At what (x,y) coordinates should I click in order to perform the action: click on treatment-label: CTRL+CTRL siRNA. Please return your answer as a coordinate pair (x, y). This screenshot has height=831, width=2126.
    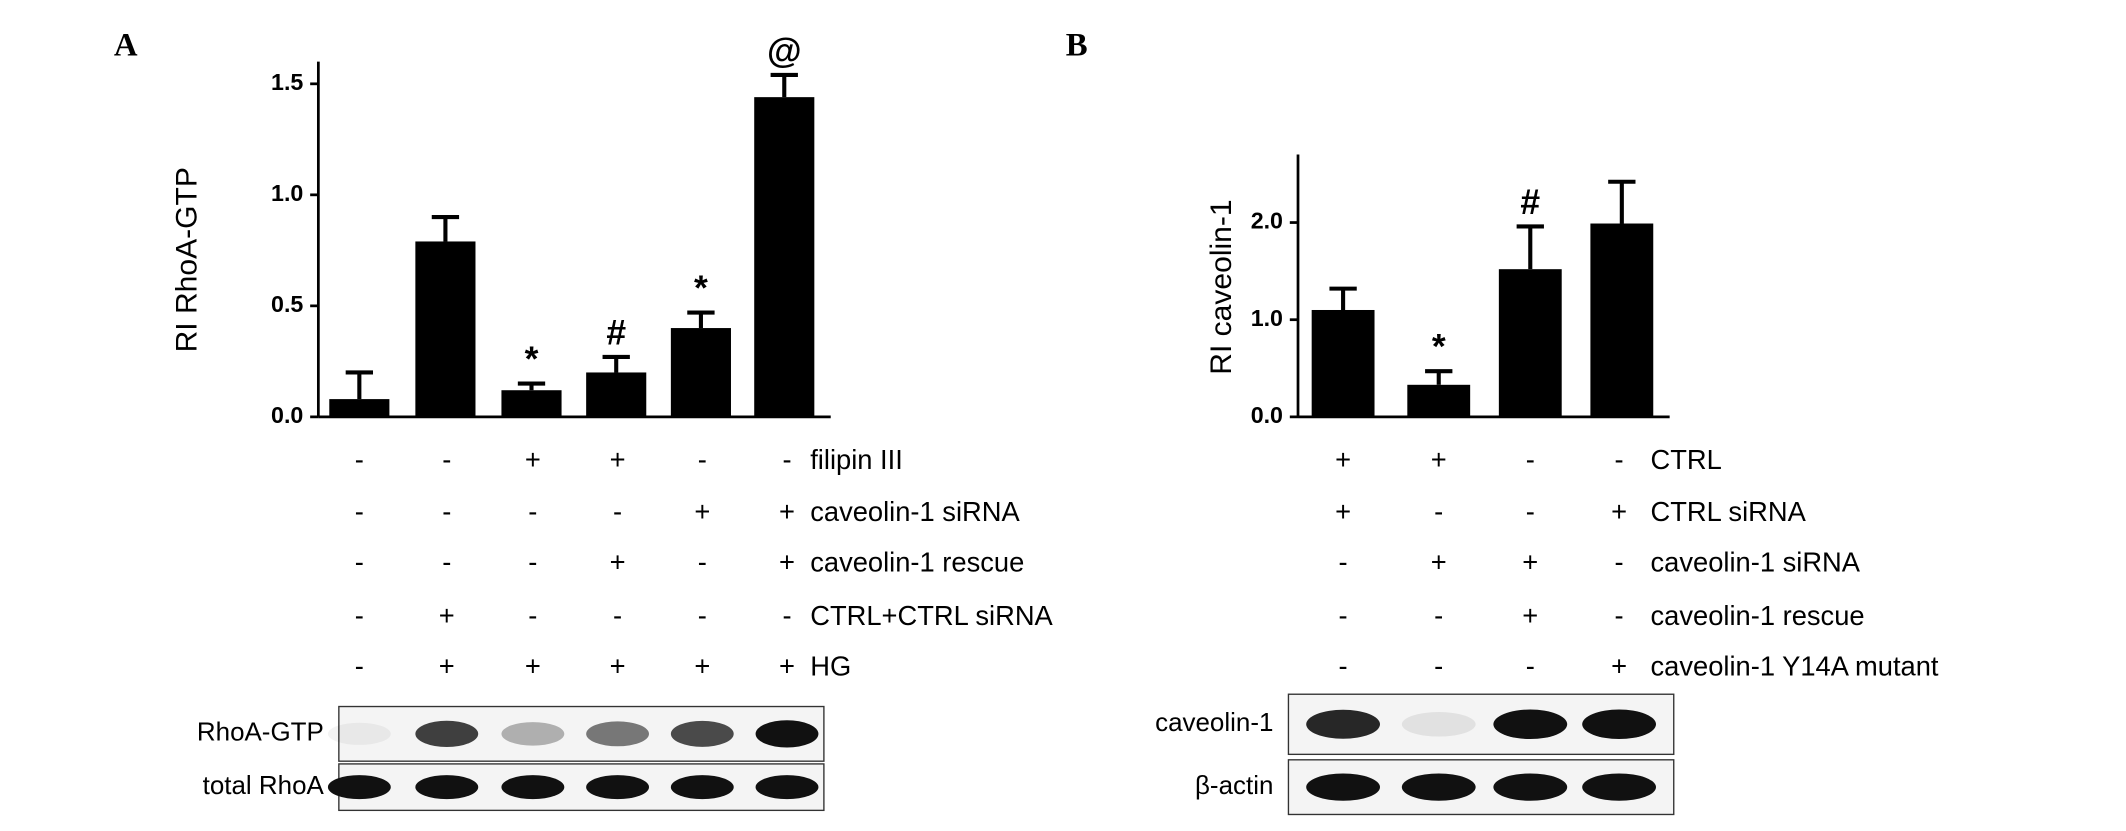
    Looking at the image, I should click on (931, 615).